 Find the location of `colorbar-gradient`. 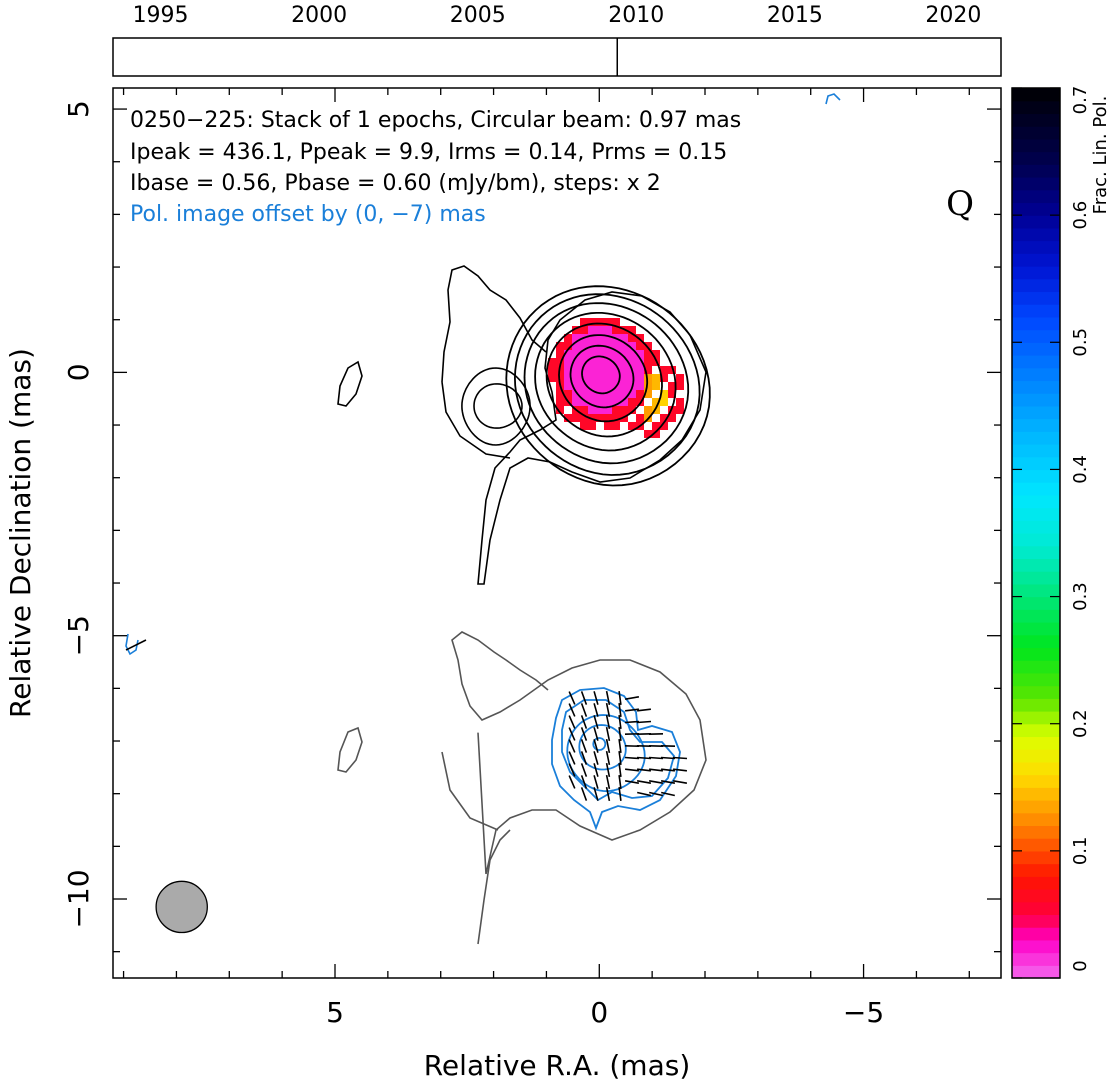

colorbar-gradient is located at coordinates (1036, 533).